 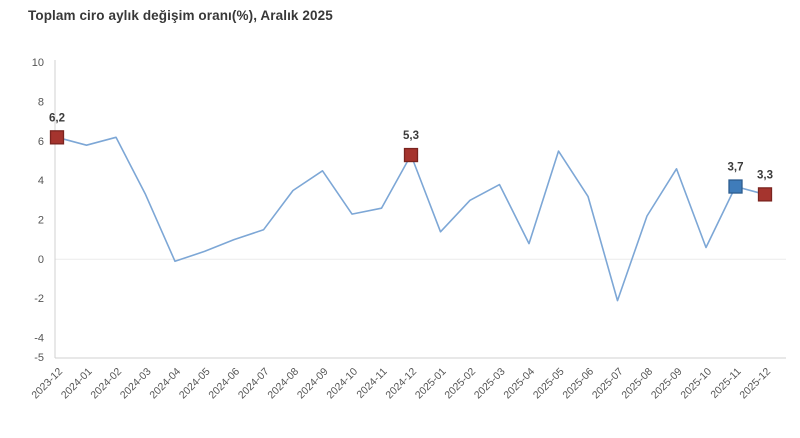 I want to click on x-tick-label: 2024-02, so click(x=106, y=384).